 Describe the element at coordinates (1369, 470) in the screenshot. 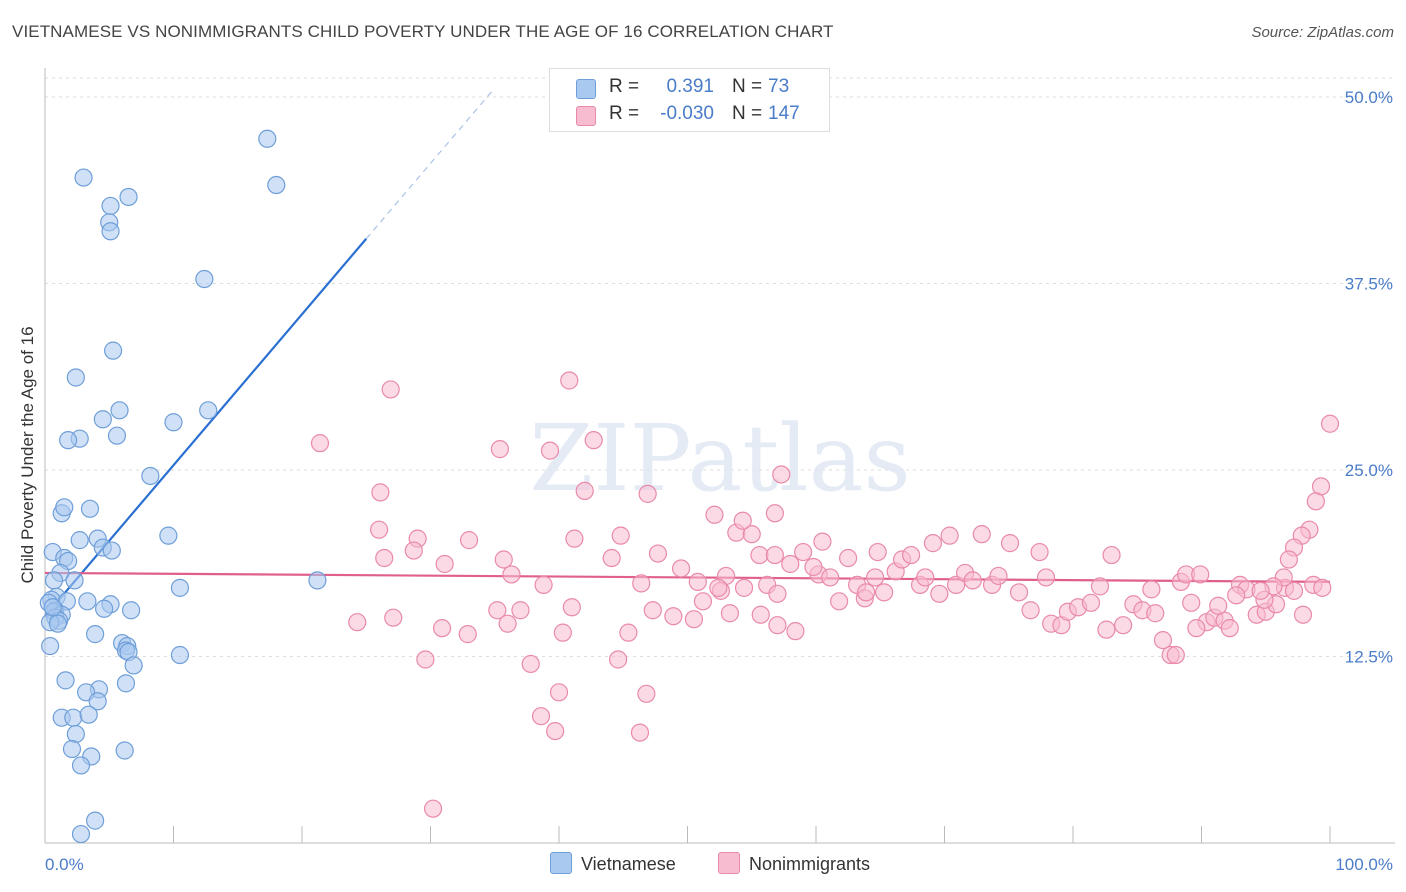

I see `y-tick-label: 25.0%` at that location.